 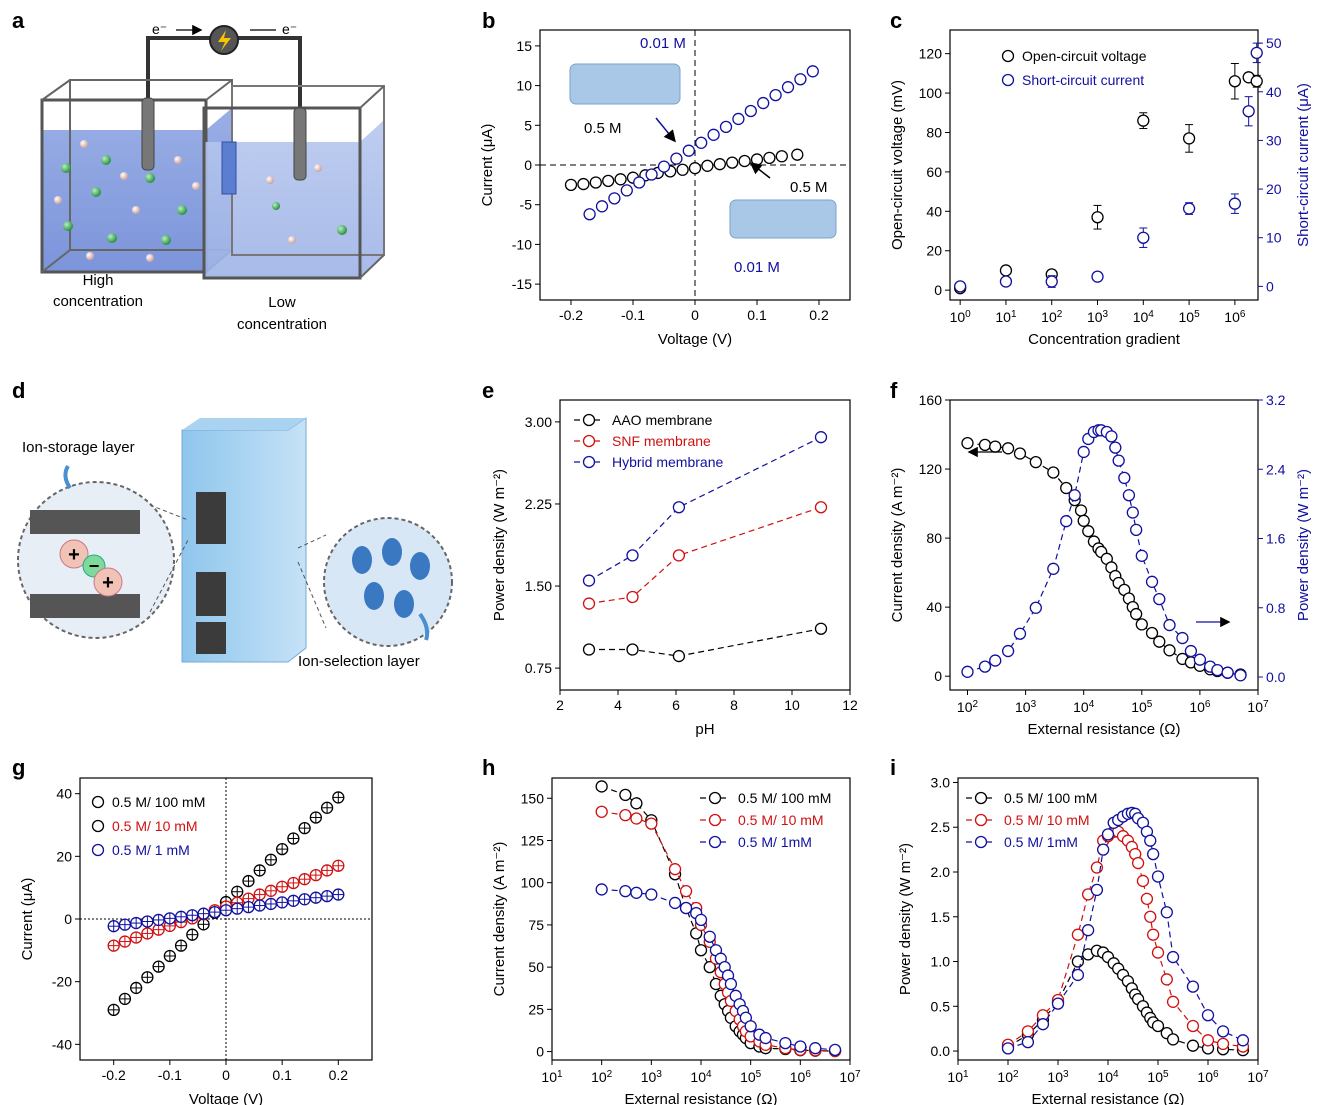 What do you see at coordinates (488, 20) in the screenshot?
I see `panel-label-b: b` at bounding box center [488, 20].